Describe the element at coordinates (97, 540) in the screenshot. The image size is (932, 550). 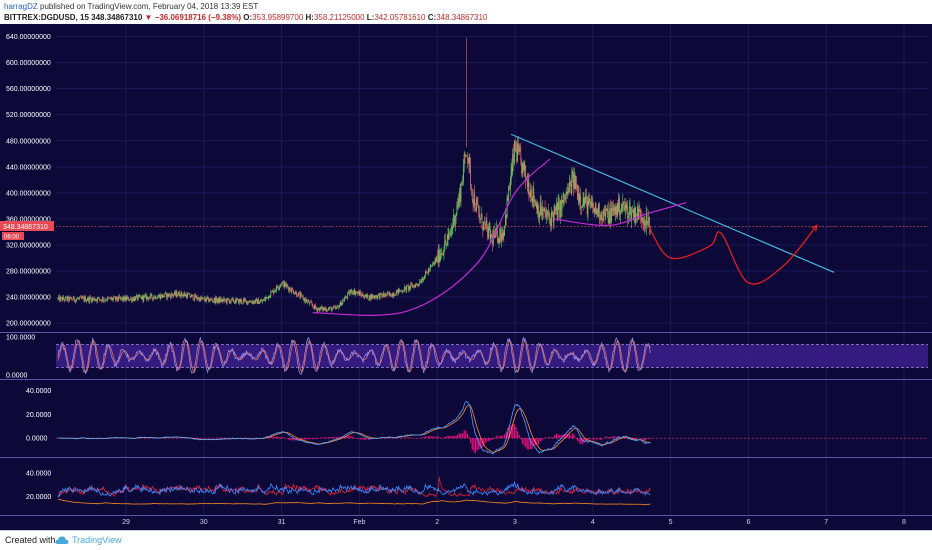
I see `tradingview-brand: TradingView` at that location.